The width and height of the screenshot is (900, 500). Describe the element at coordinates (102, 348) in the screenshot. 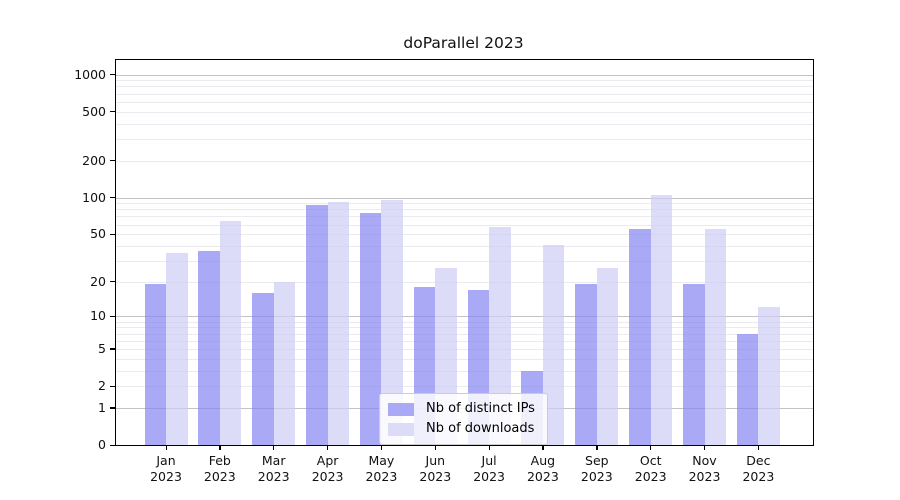

I see `y-tick-label: 5` at that location.